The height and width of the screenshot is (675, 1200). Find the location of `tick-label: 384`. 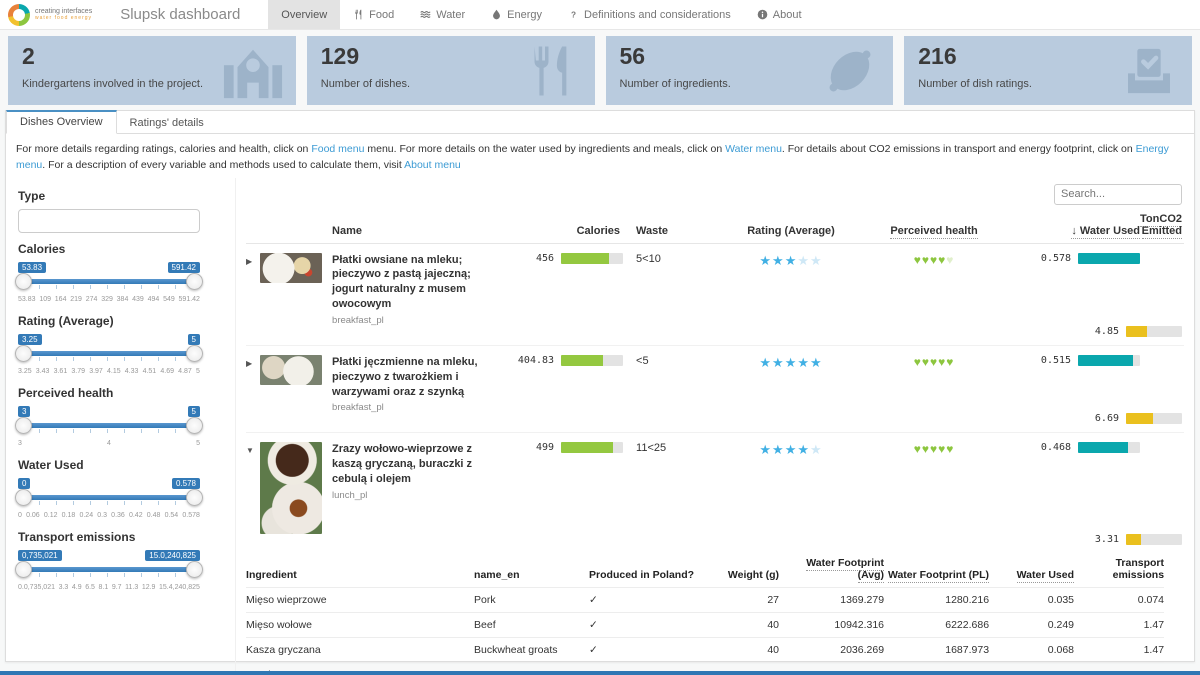

tick-label: 384 is located at coordinates (122, 299).